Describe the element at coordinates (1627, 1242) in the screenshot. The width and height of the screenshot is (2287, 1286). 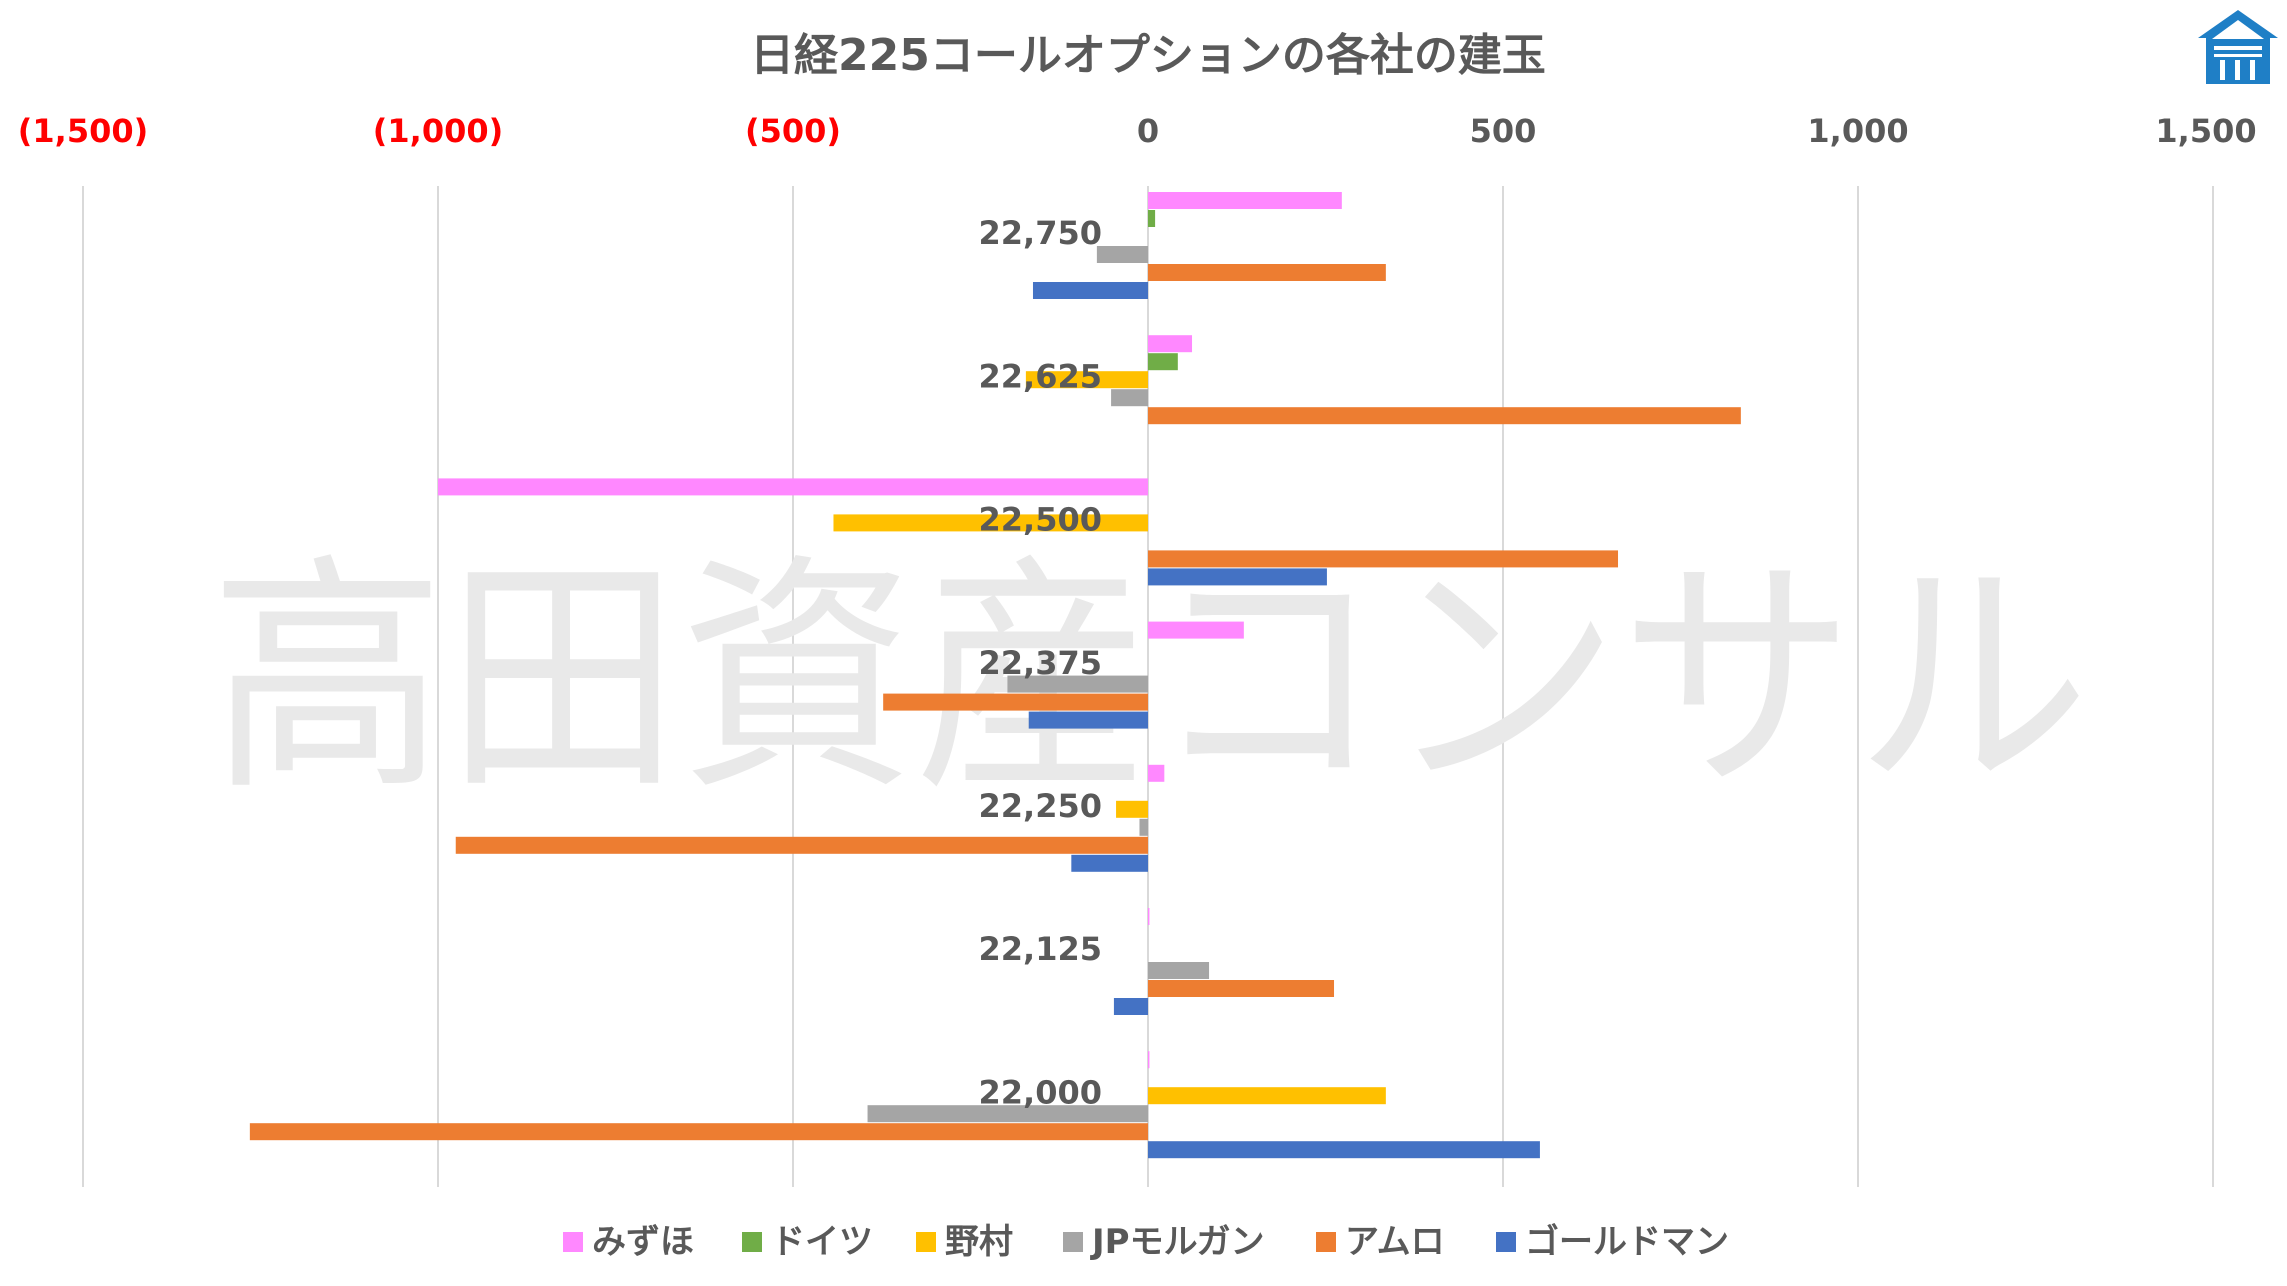
I see `legend-label: ゴールドマン` at that location.